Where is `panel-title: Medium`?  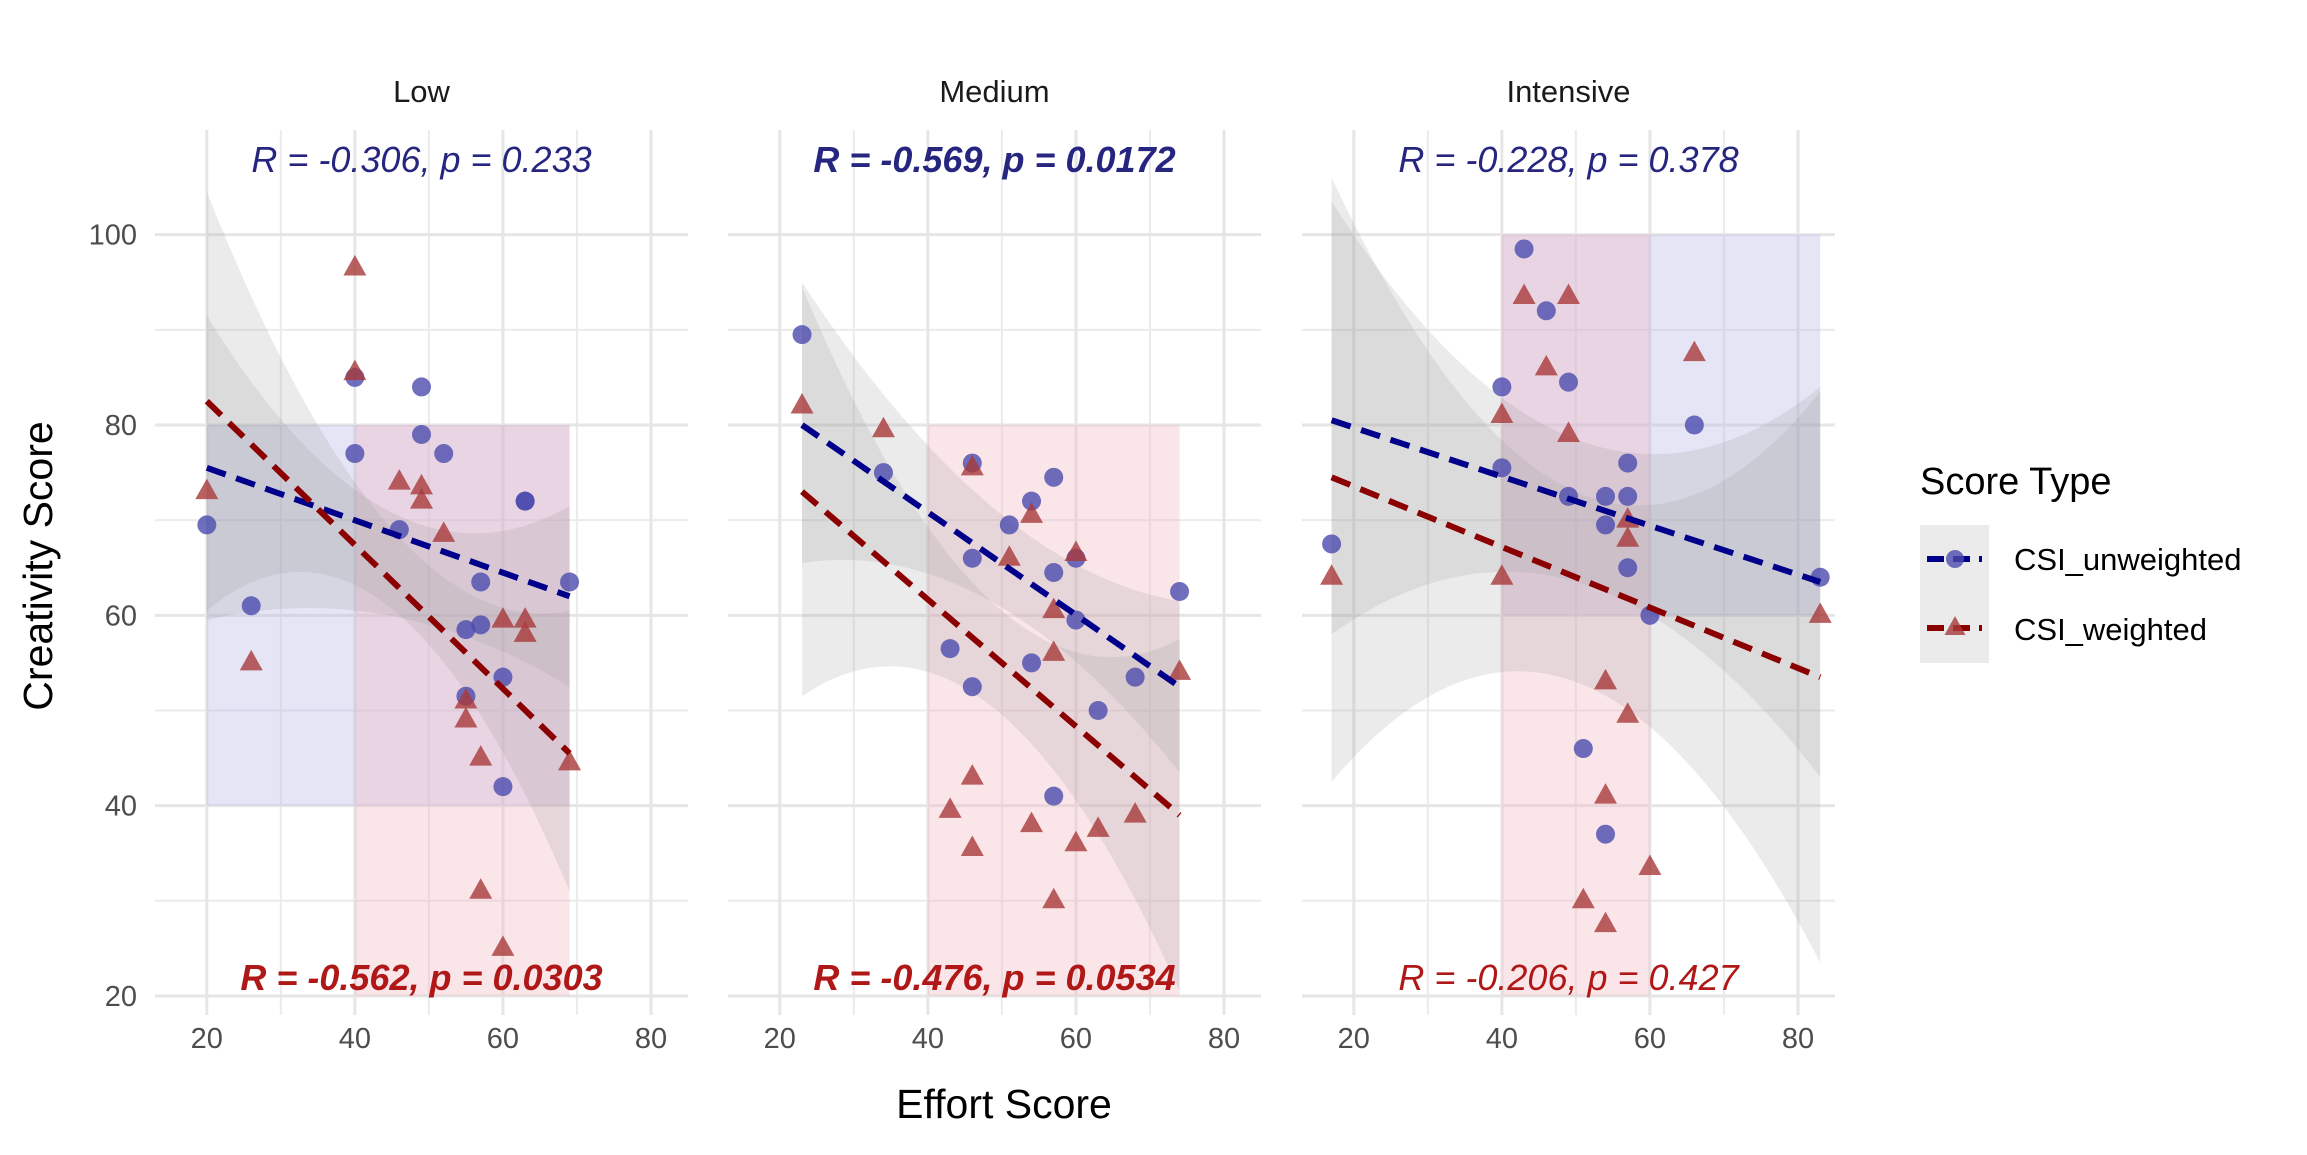
panel-title: Medium is located at coordinates (994, 91).